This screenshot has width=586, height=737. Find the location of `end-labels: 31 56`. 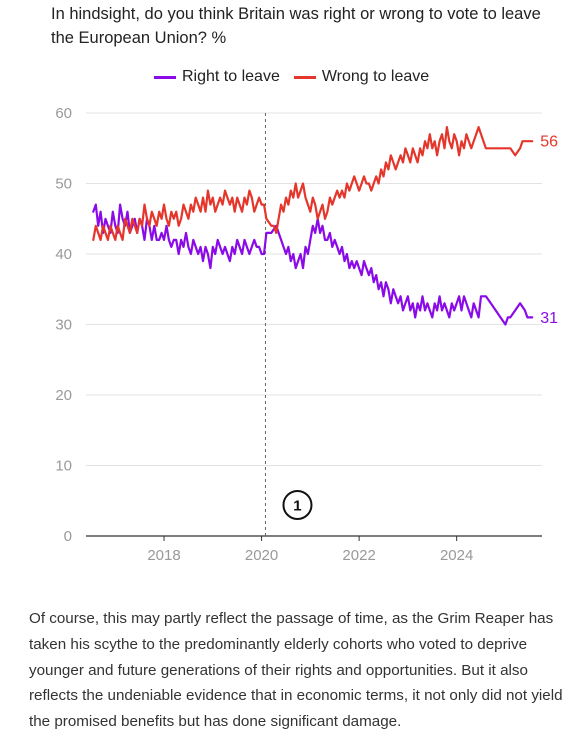

end-labels: 31 56 is located at coordinates (549, 230).